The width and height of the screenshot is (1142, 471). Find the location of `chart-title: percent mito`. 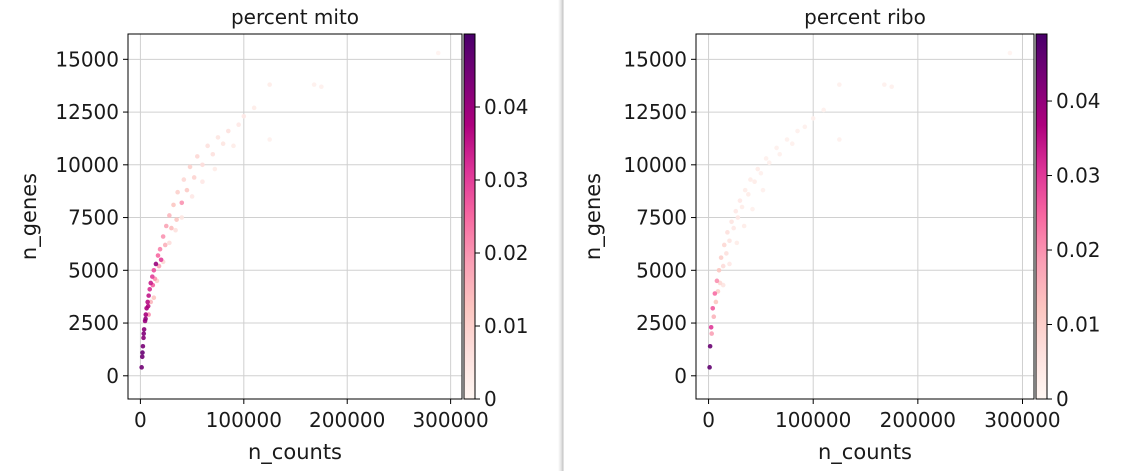

chart-title: percent mito is located at coordinates (295, 17).